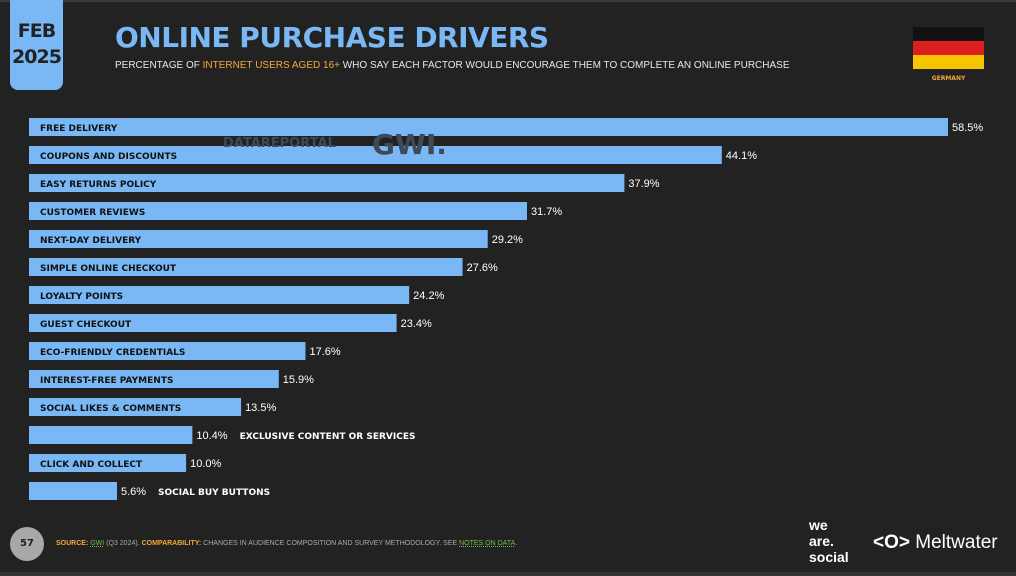 This screenshot has height=576, width=1016. I want to click on watermark-datareportal: DATAREPORTAL, so click(279, 143).